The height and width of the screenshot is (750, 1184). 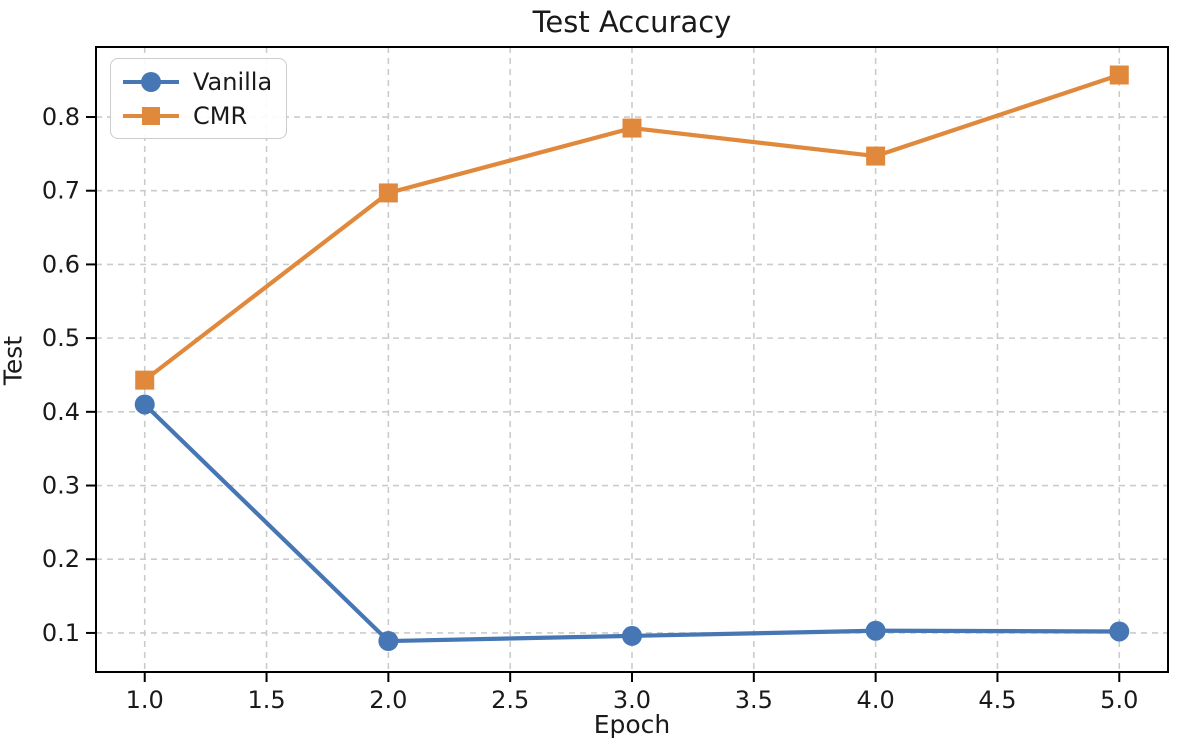 What do you see at coordinates (61, 486) in the screenshot?
I see `y-tick-label: 0.3` at bounding box center [61, 486].